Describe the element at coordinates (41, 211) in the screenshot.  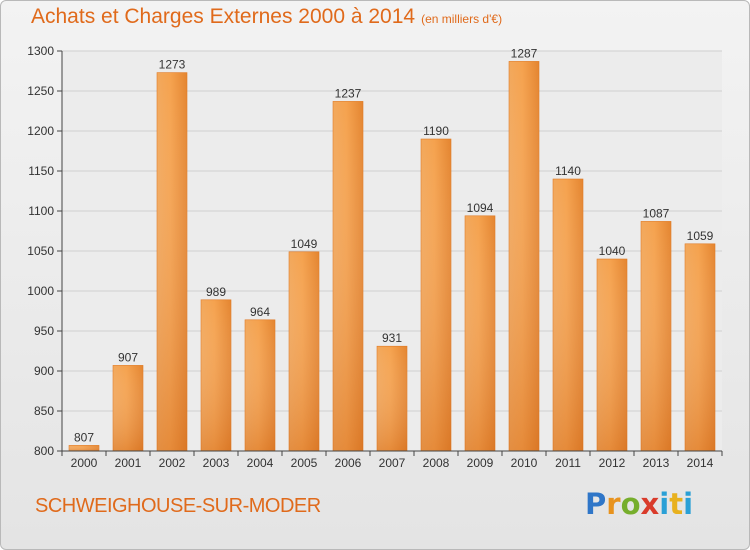
I see `y-tick-label: 1100` at that location.